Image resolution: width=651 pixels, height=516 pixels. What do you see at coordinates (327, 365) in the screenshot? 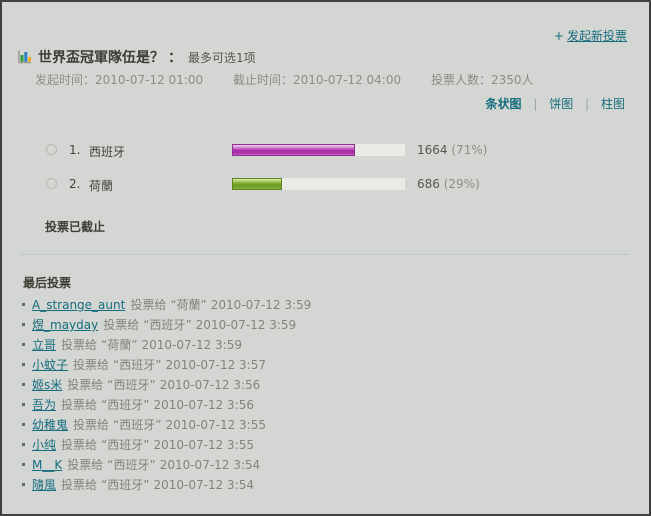
I see `vote-list-item: 小蚊子 投票给 “西班牙” 2010-07-12 3:57` at bounding box center [327, 365].